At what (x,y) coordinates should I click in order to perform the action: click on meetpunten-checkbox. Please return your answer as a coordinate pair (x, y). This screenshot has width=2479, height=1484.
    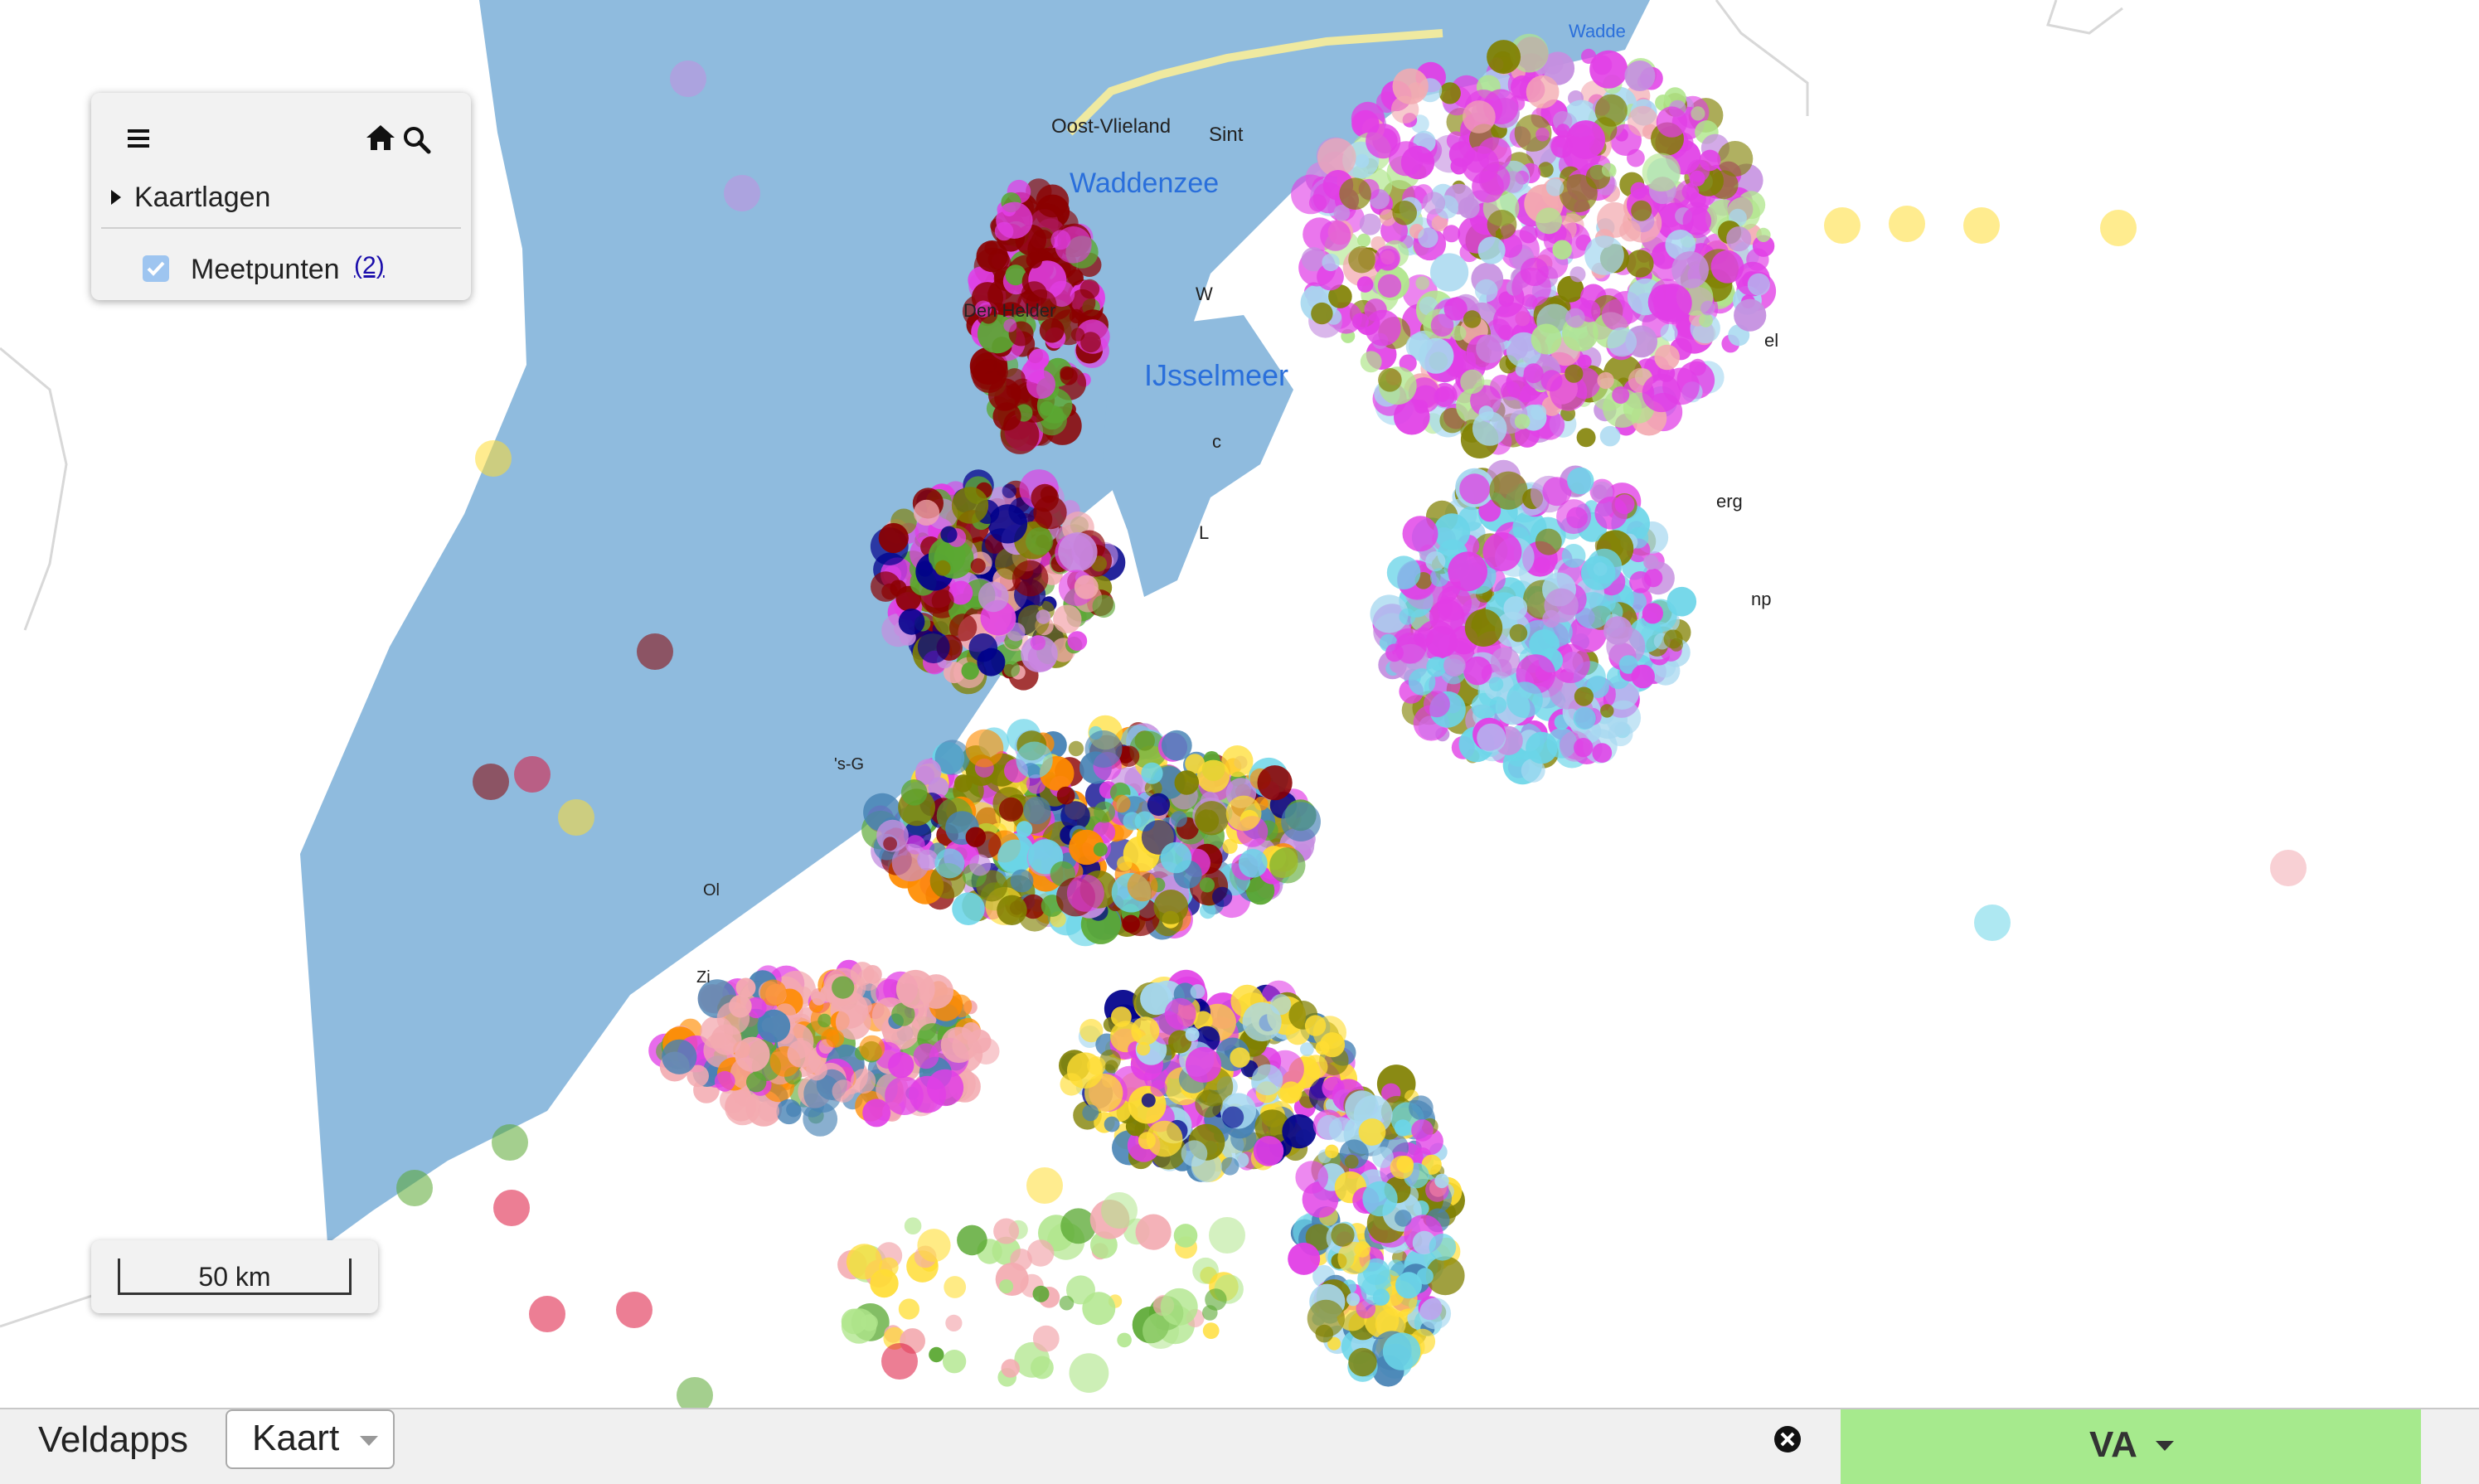
    Looking at the image, I should click on (156, 268).